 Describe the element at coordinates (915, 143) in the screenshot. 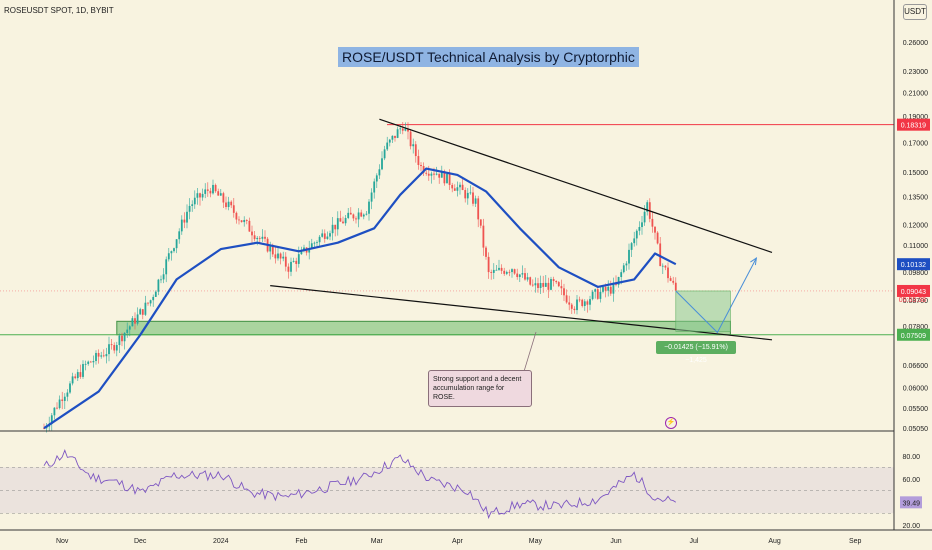

I see `price-tick-label: 0.17000` at that location.